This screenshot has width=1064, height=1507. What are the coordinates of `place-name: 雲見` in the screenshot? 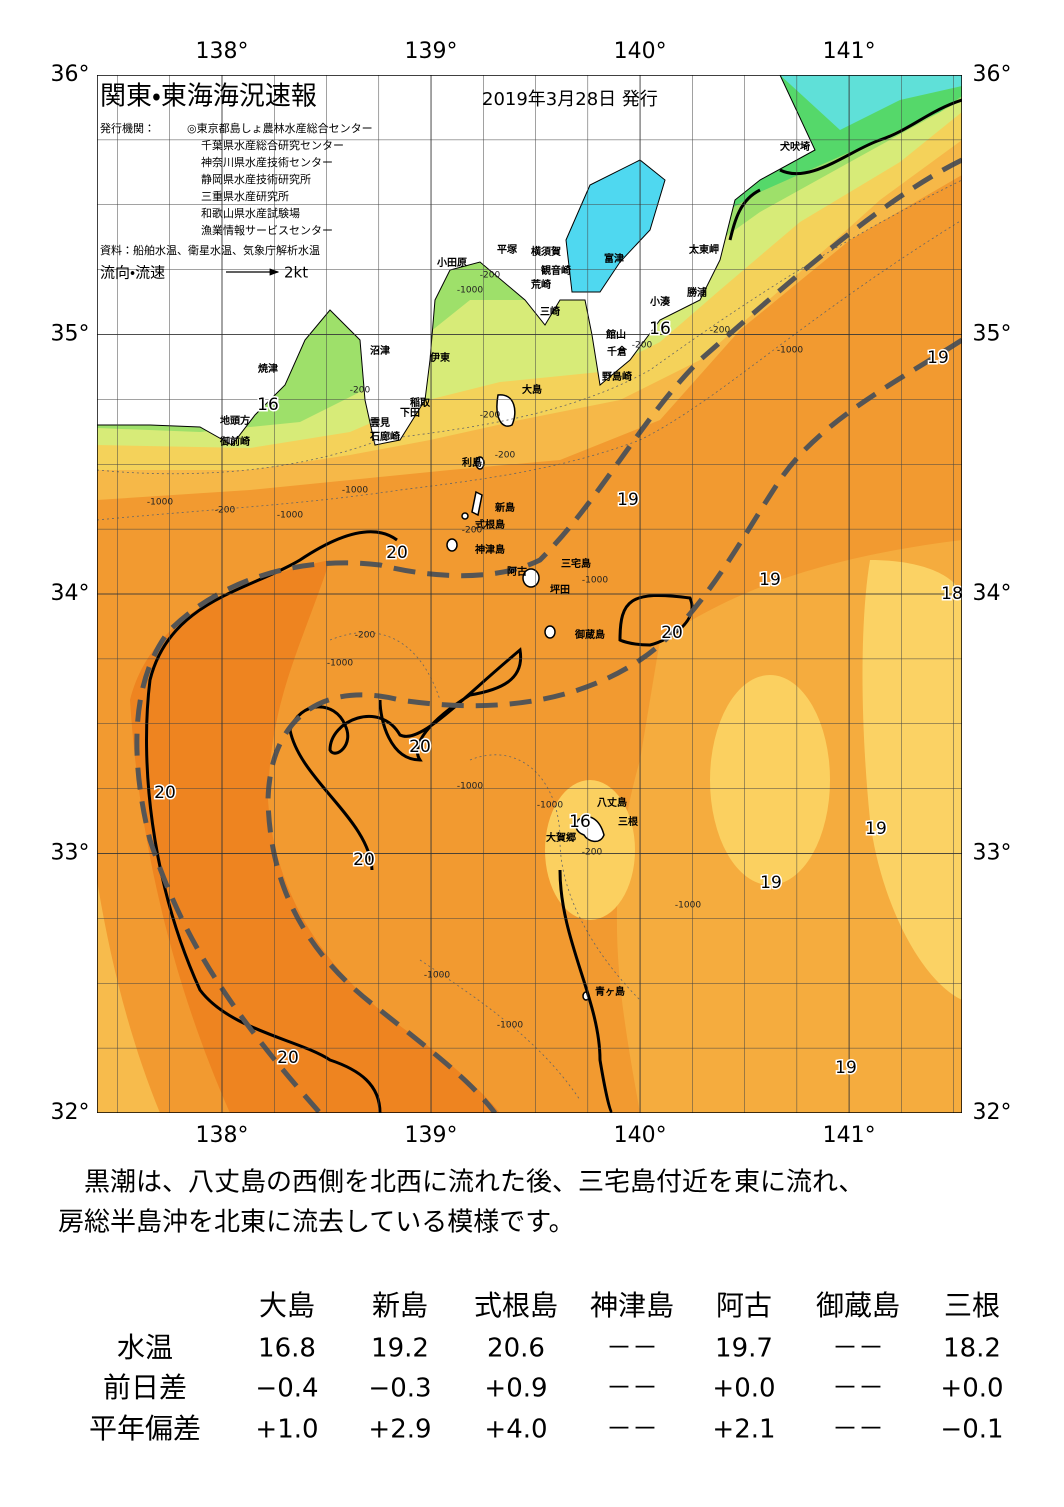 It's located at (380, 423).